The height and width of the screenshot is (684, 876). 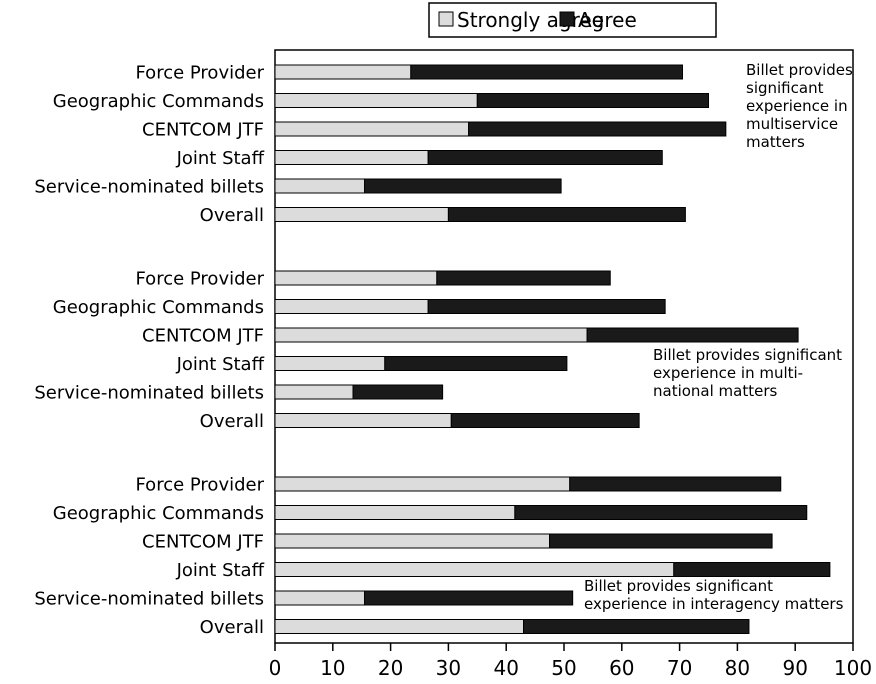 I want to click on x-tick-label: 20, so click(x=390, y=668).